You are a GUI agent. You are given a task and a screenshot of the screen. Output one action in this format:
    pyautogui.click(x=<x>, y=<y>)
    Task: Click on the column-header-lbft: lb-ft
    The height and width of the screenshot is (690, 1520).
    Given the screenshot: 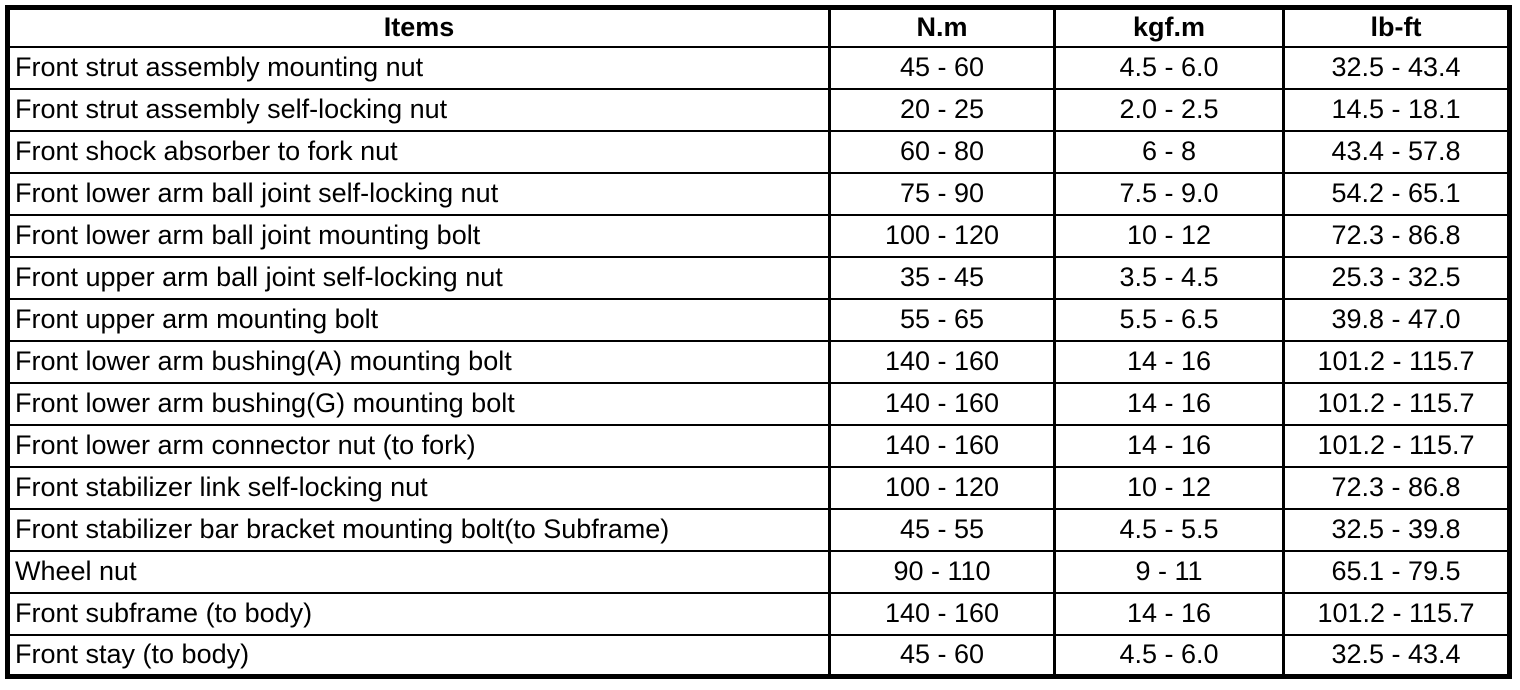 What is the action you would take?
    pyautogui.click(x=1396, y=27)
    